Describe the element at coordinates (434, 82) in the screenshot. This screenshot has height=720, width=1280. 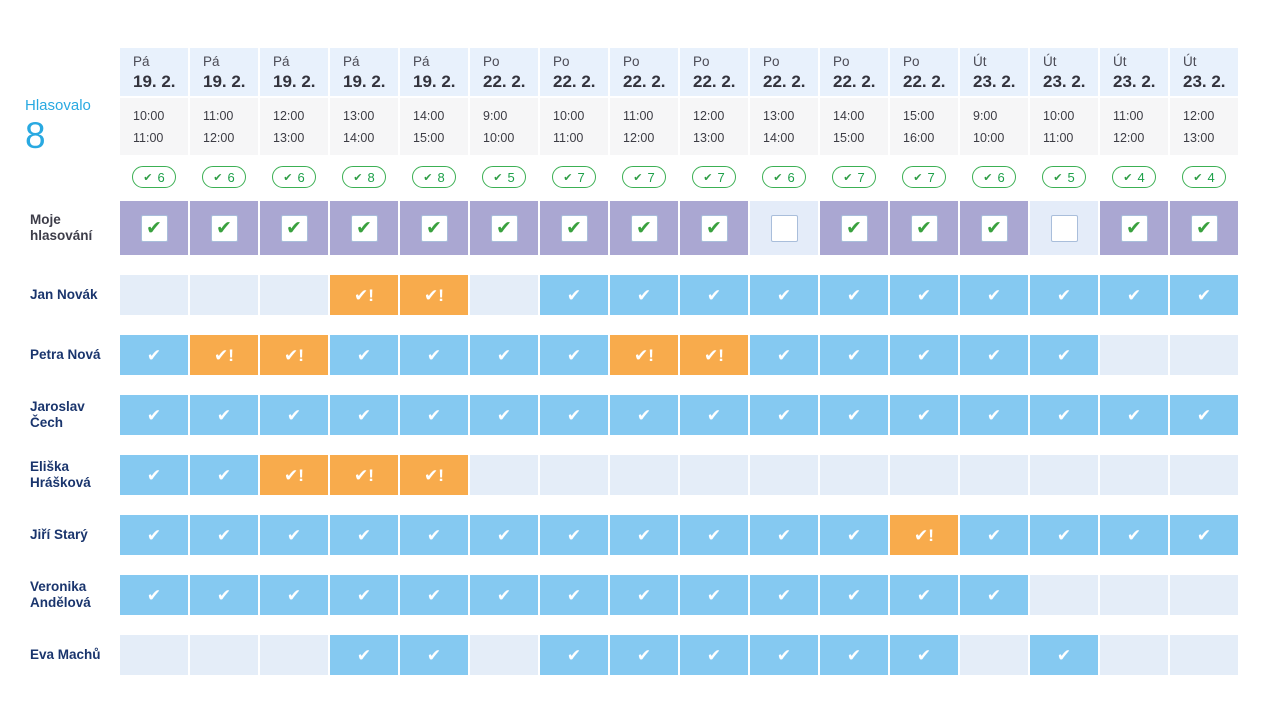
I see `day-date: 19. 2.` at that location.